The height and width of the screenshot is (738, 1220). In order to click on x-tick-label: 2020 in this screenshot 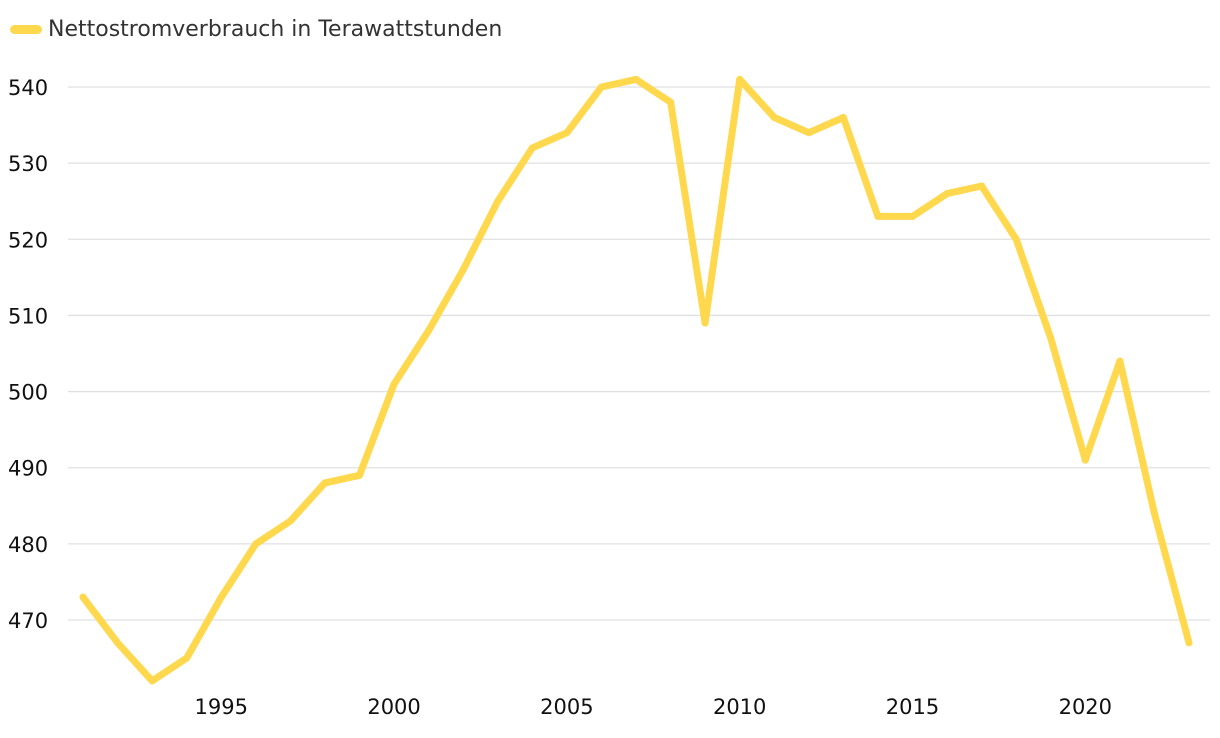, I will do `click(1085, 707)`.